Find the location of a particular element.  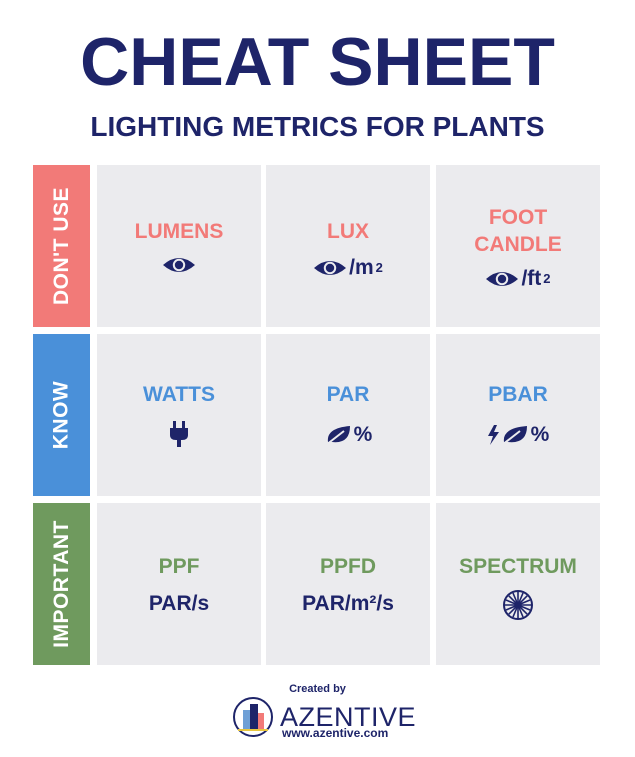

row-label-know: KNOW is located at coordinates (61, 415).